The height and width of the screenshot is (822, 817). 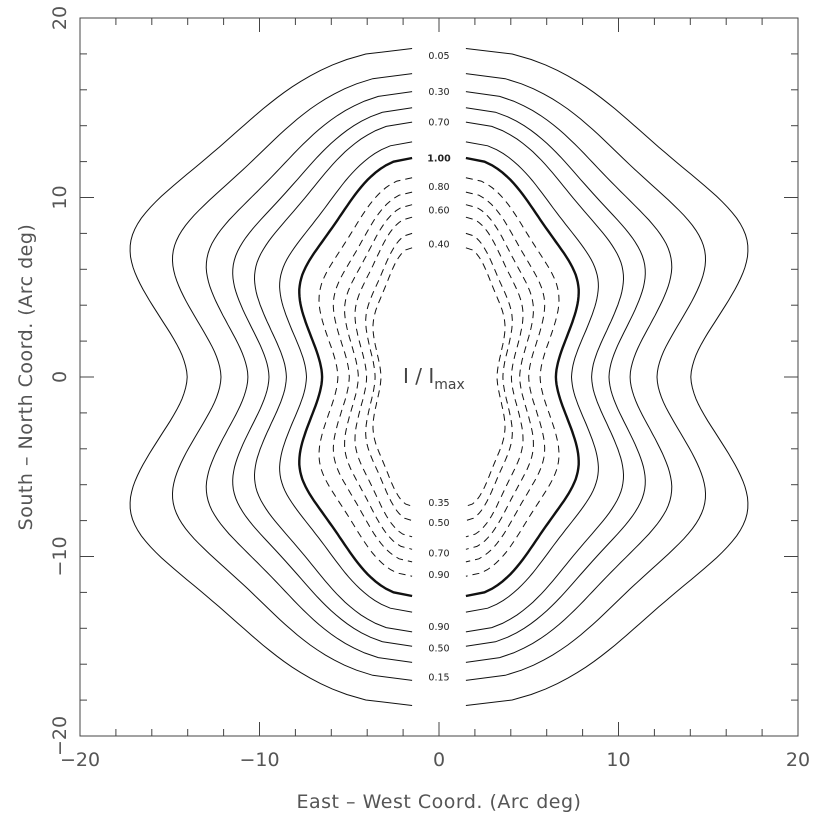 What do you see at coordinates (438, 245) in the screenshot?
I see `contour-label: 0.40` at bounding box center [438, 245].